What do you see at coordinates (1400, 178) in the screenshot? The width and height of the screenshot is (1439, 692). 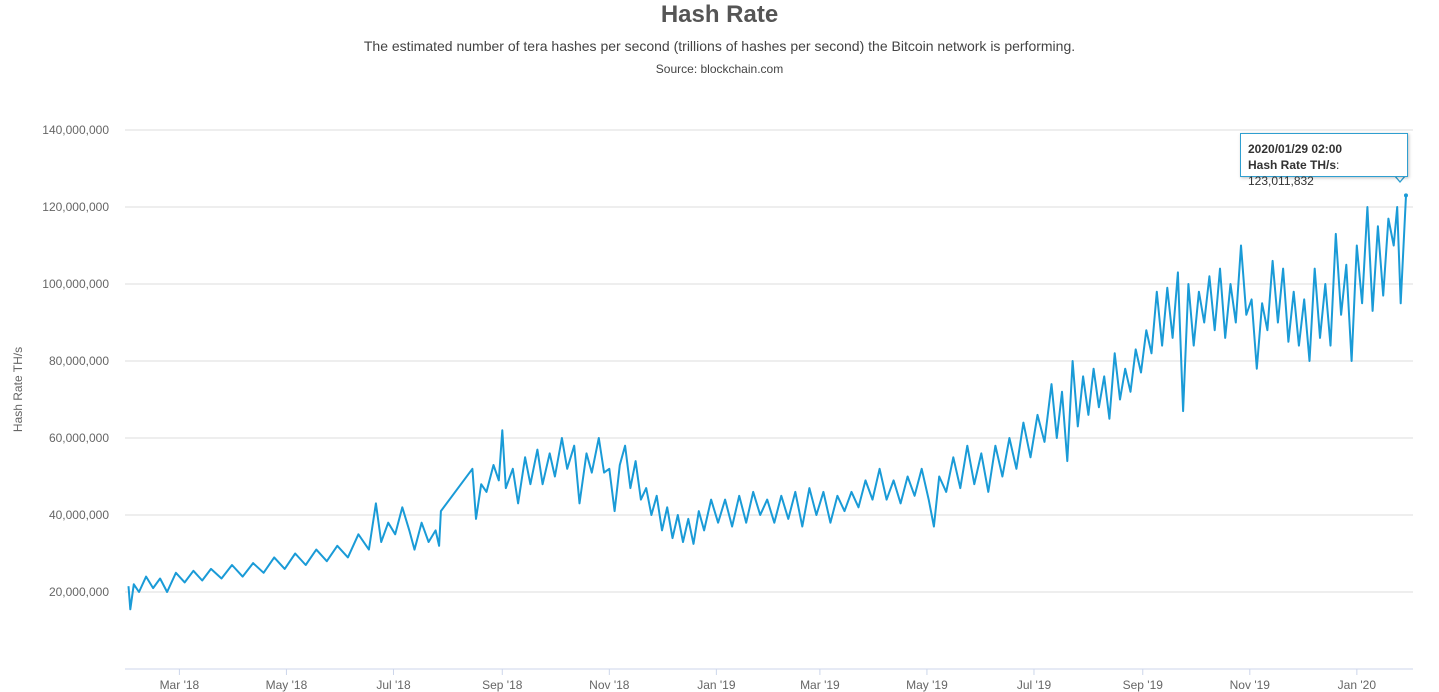 I see `tooltip-pointer-inner` at bounding box center [1400, 178].